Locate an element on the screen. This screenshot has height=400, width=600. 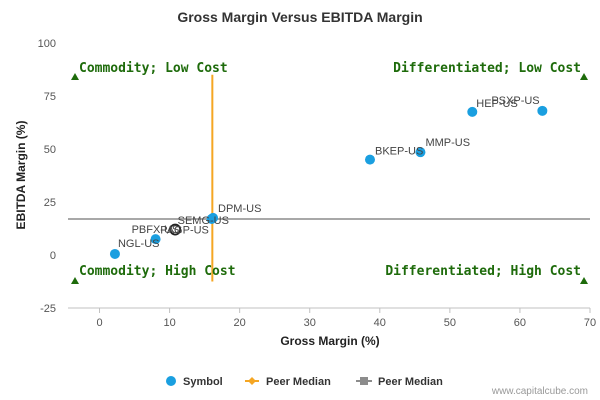
x-tick-label: 70 is located at coordinates (590, 323).